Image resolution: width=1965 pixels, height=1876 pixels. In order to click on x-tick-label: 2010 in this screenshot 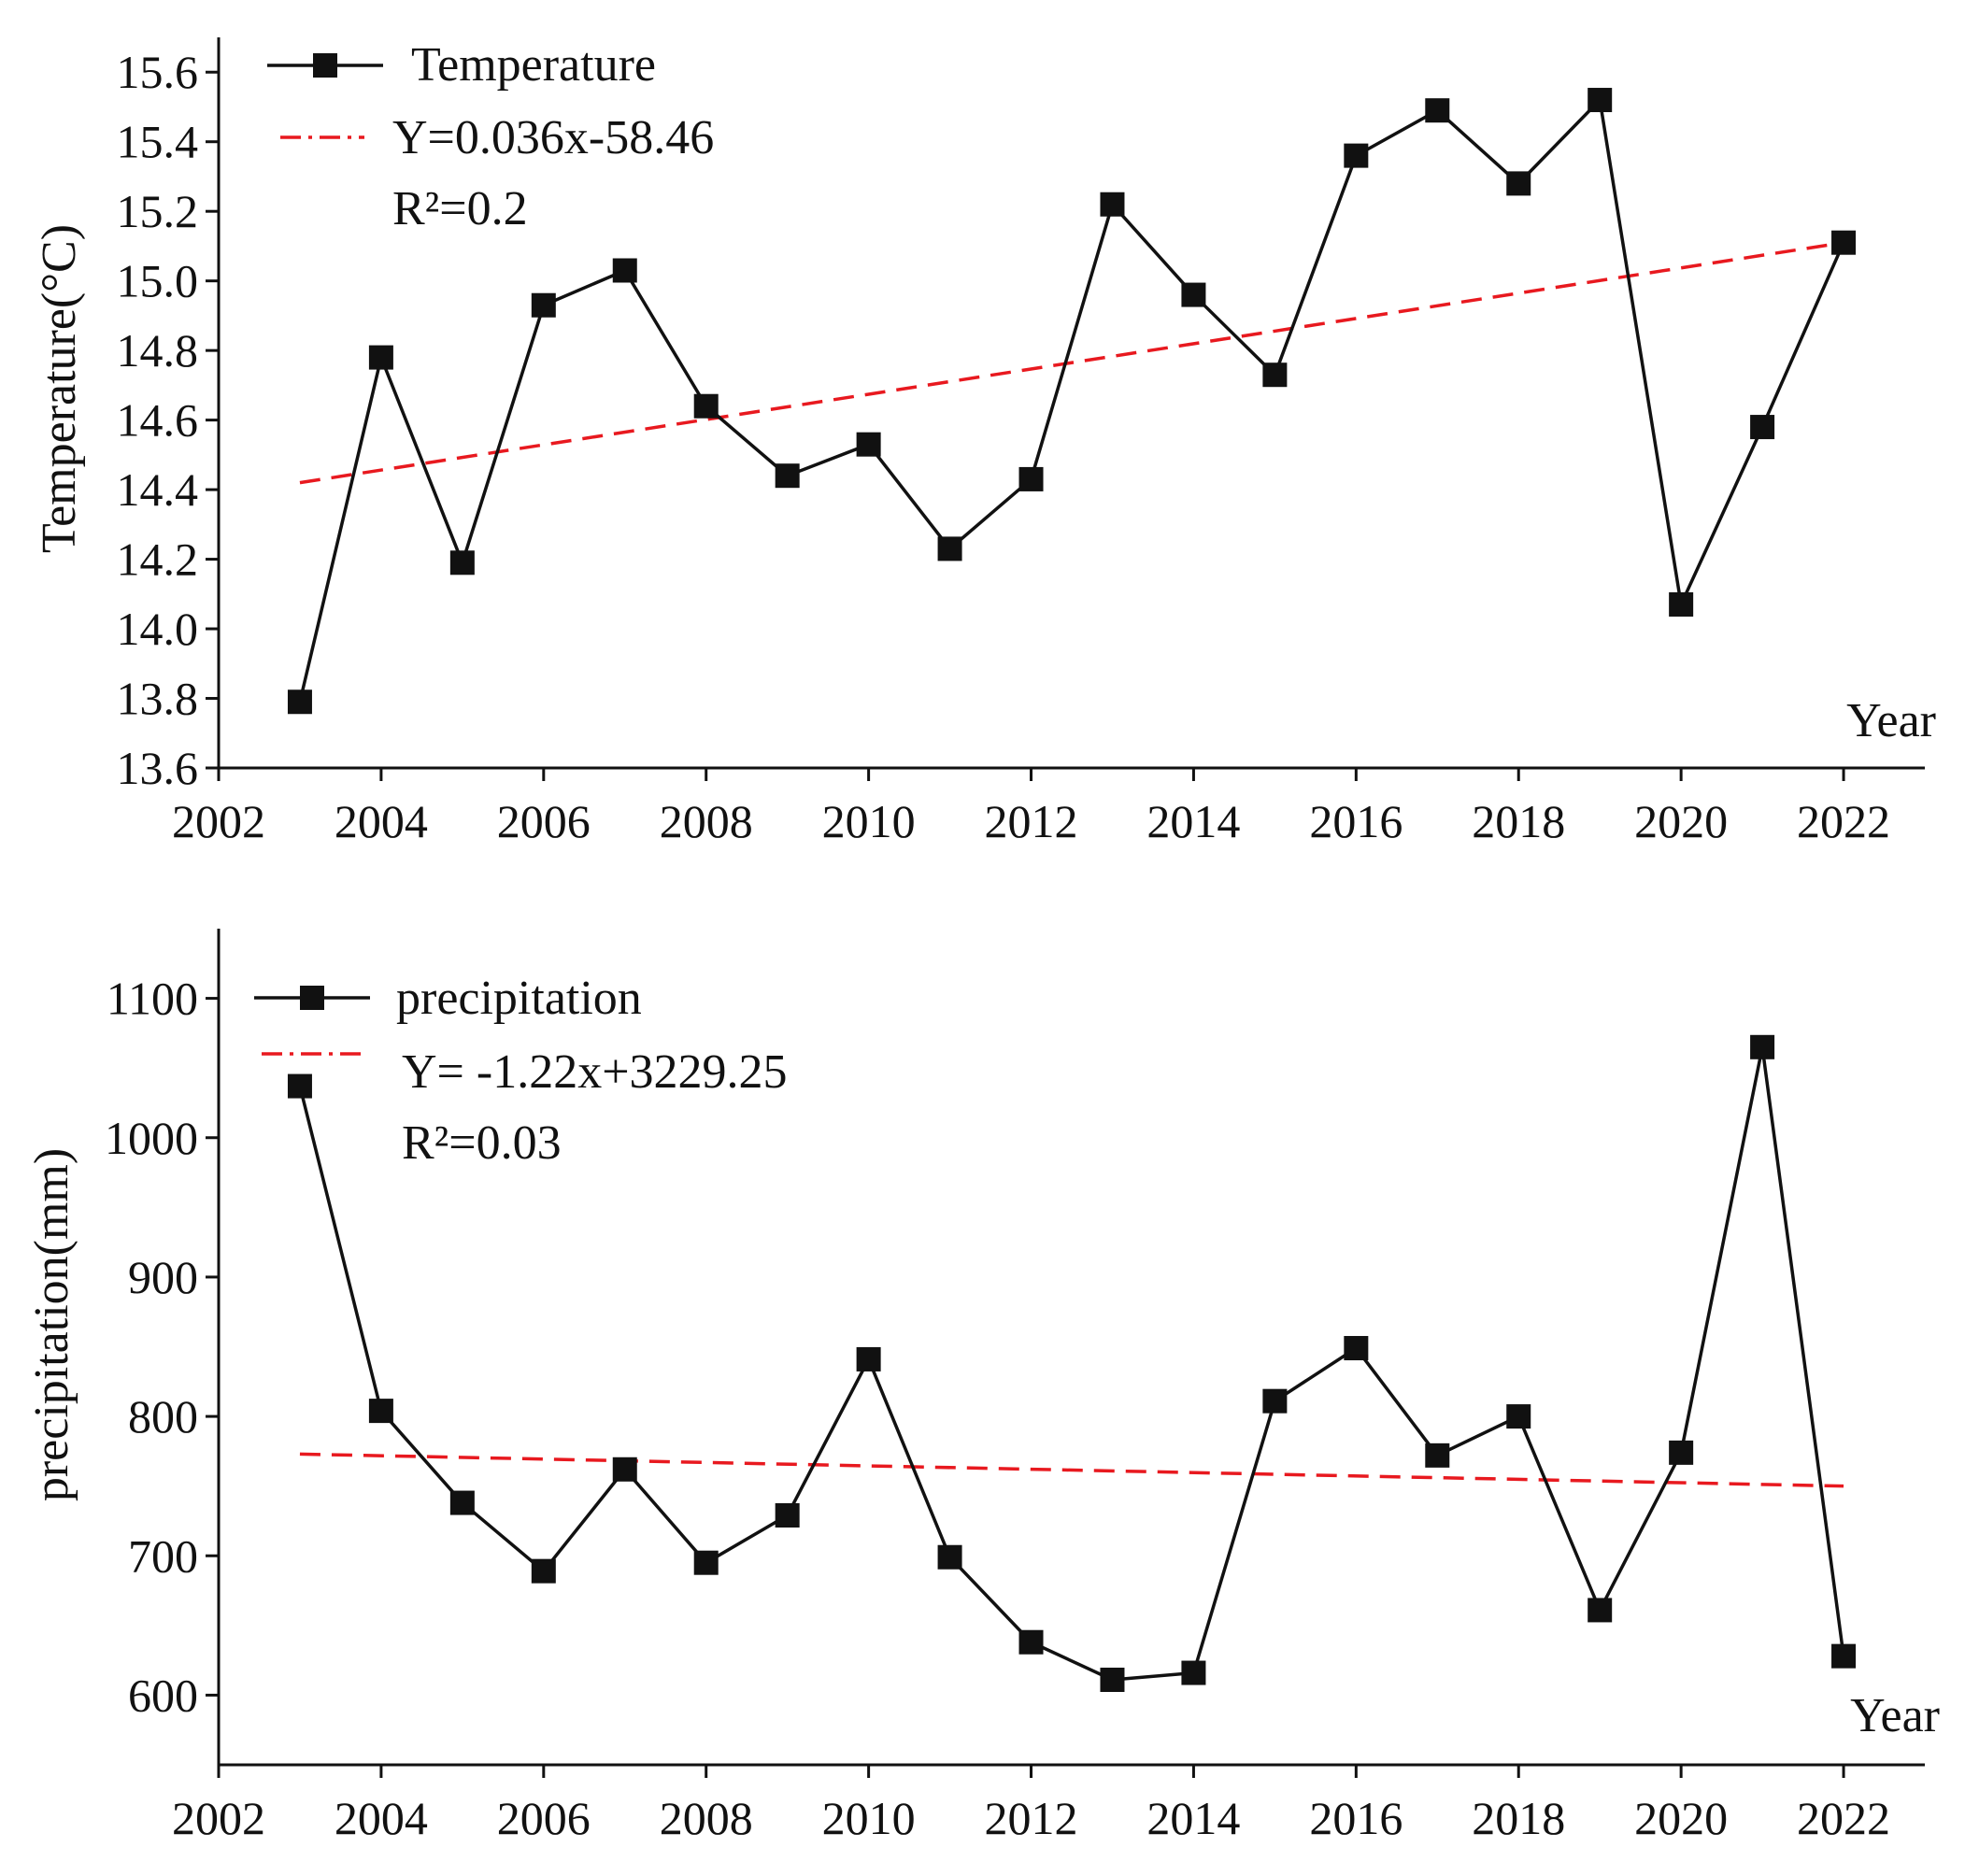, I will do `click(869, 821)`.